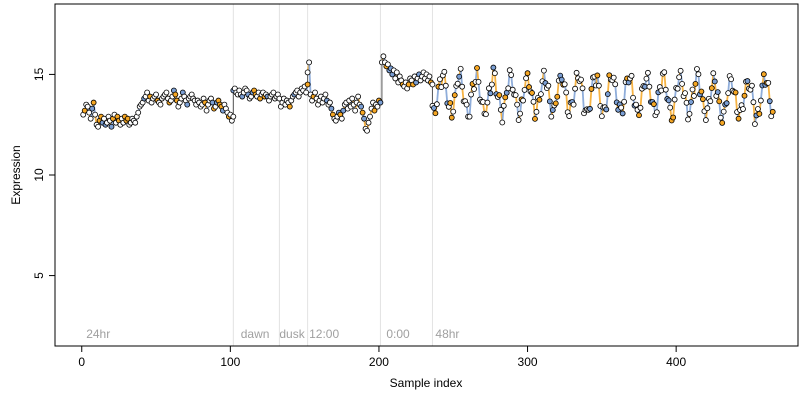  What do you see at coordinates (292, 334) in the screenshot?
I see `phase-annotation-label: dusk` at bounding box center [292, 334].